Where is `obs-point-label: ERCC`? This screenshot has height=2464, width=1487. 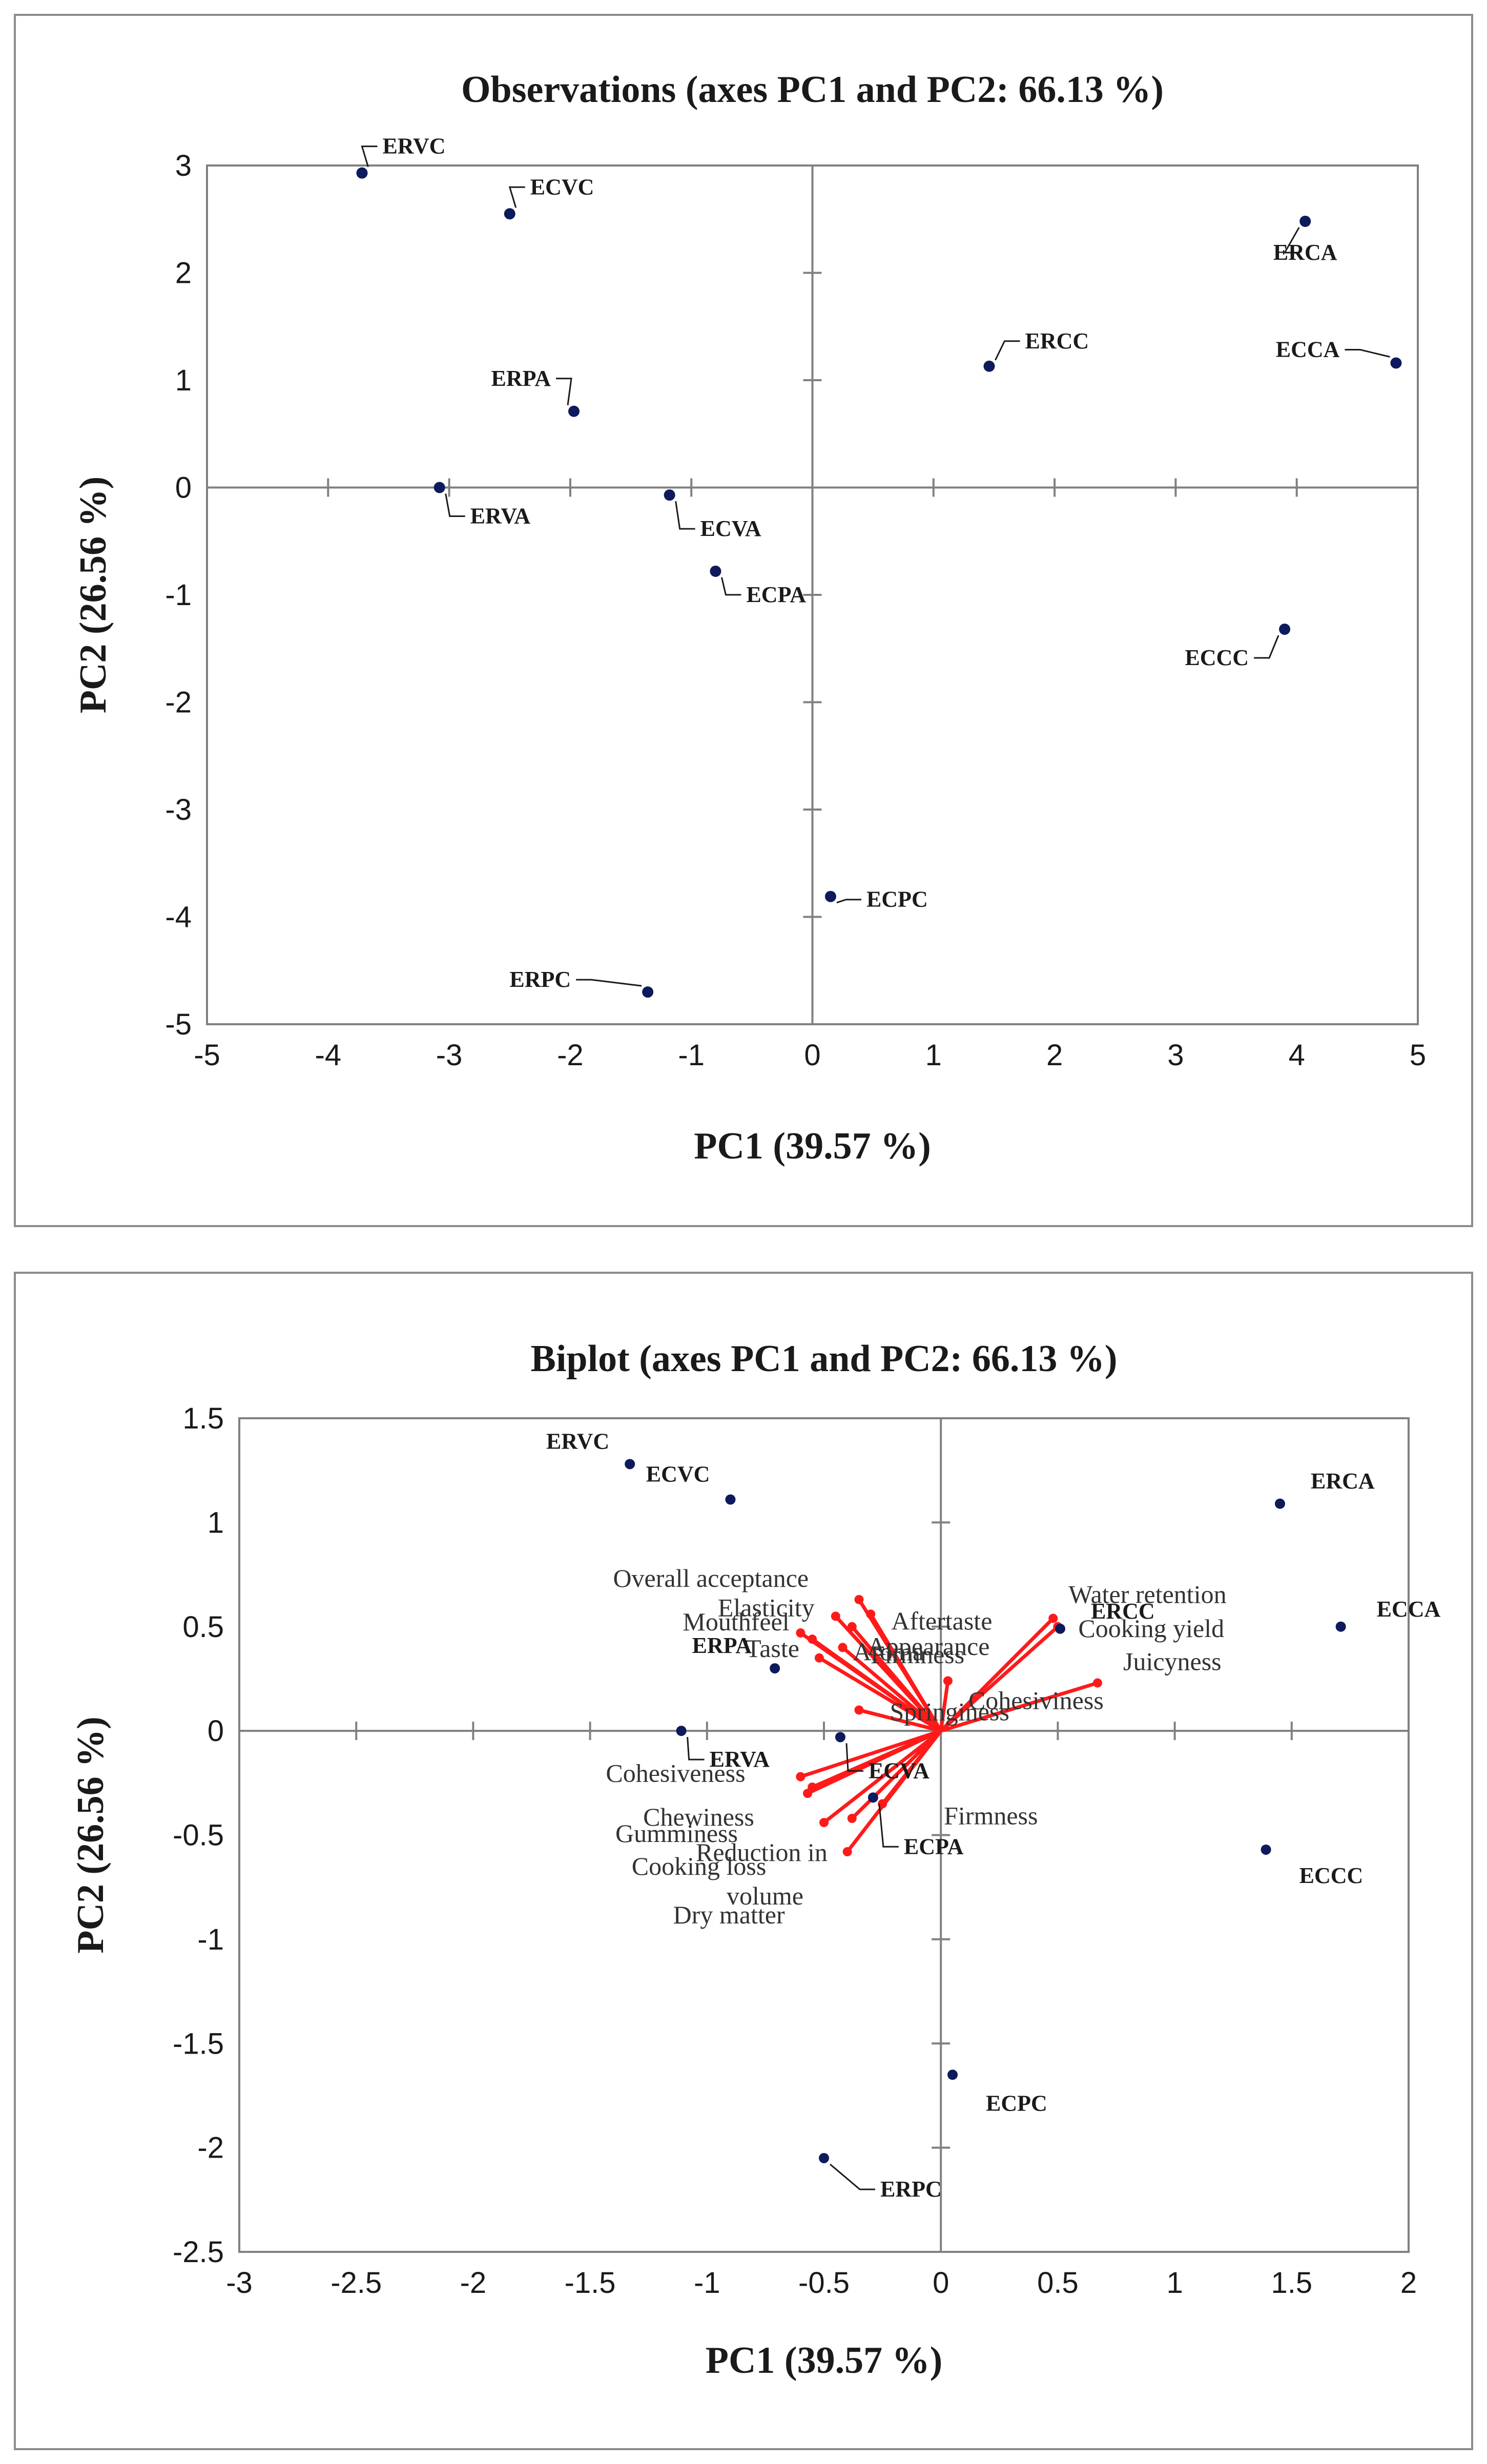
obs-point-label: ERCC is located at coordinates (1057, 341).